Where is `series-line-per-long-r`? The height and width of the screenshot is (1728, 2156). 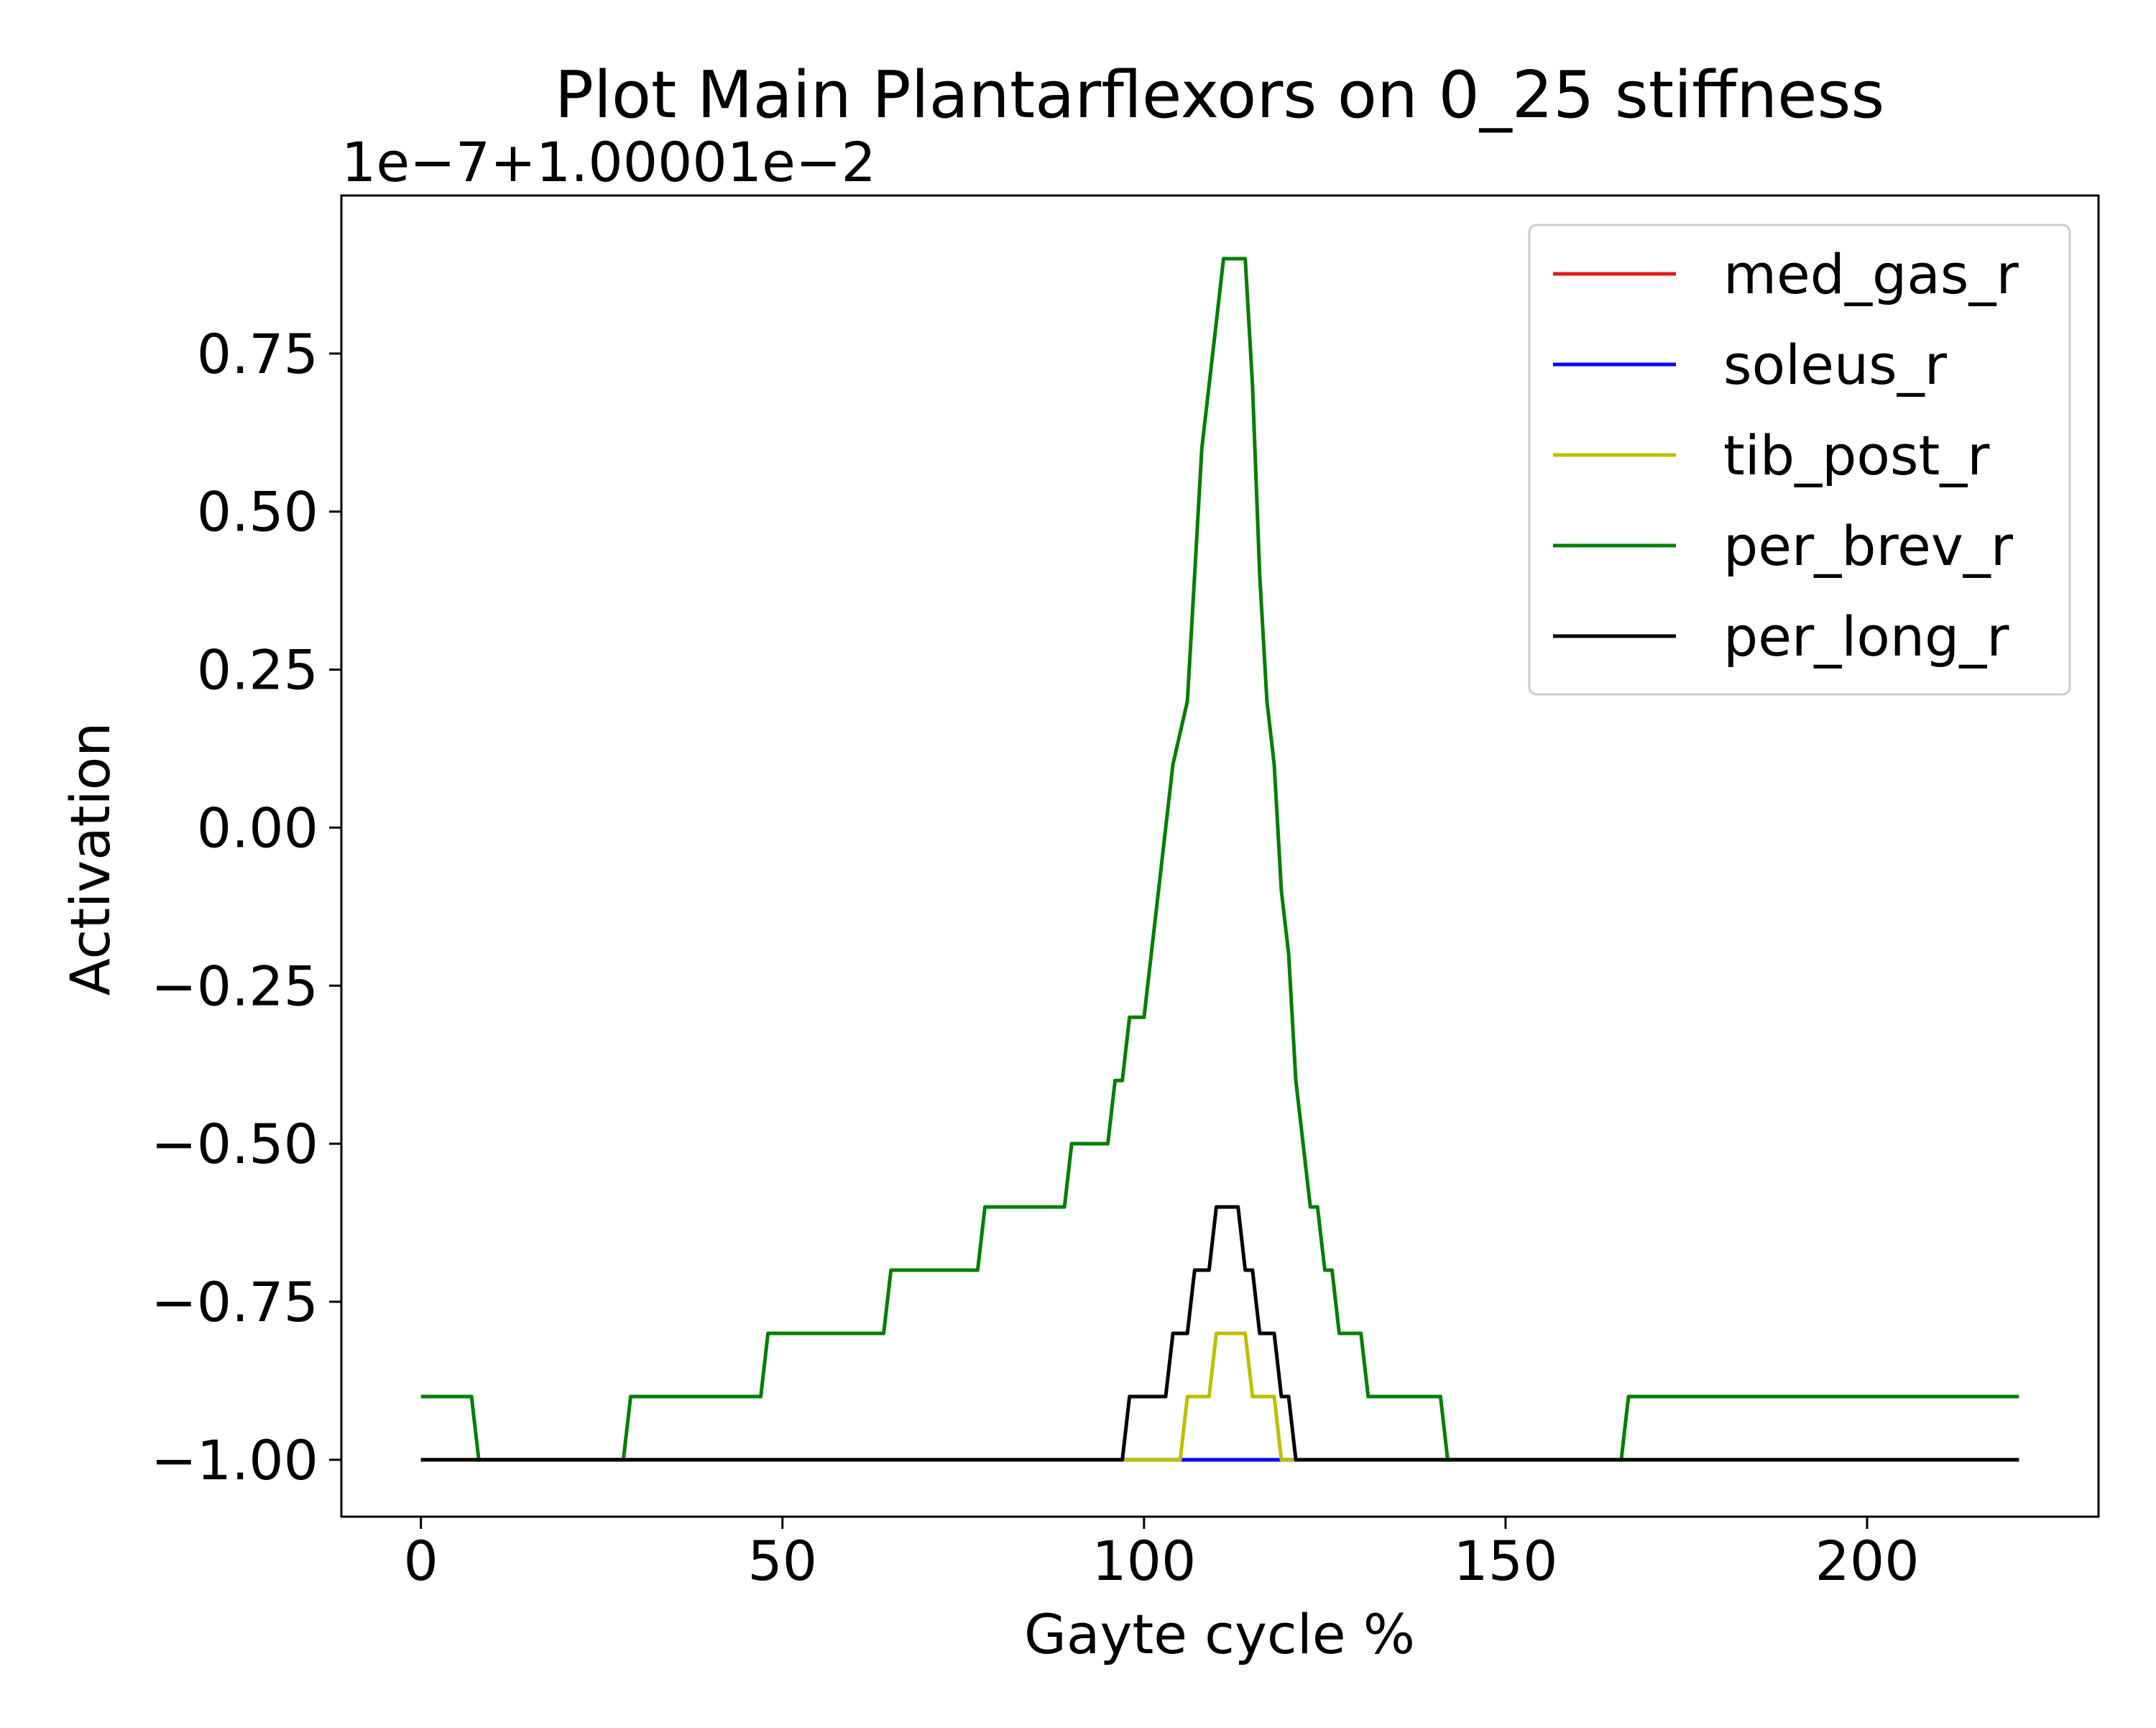
series-line-per-long-r is located at coordinates (1219, 1333).